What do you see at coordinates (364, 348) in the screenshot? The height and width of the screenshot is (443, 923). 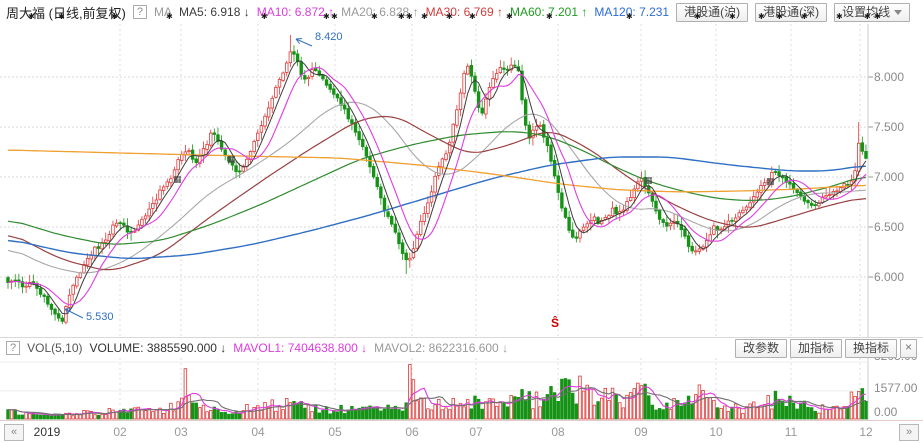 I see `mavol1-trend-arrow-icon: ↓` at bounding box center [364, 348].